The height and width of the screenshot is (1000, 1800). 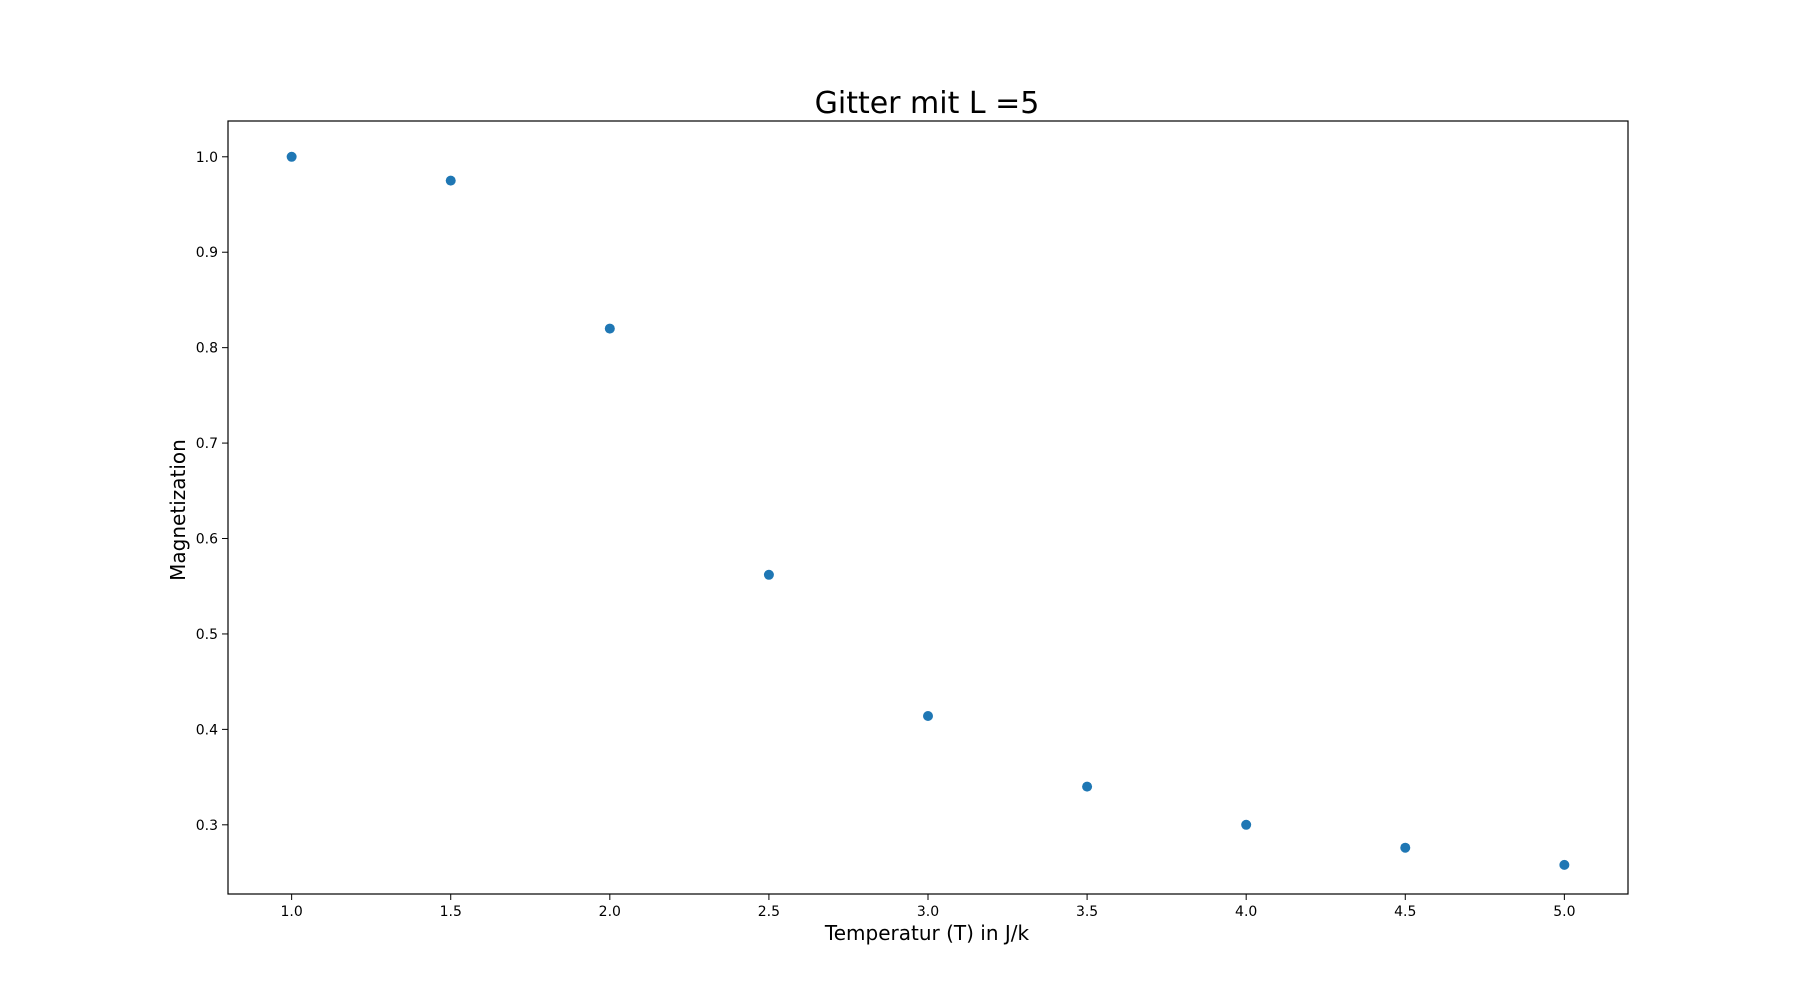 What do you see at coordinates (927, 103) in the screenshot?
I see `chart-title: Gitter mit L =5` at bounding box center [927, 103].